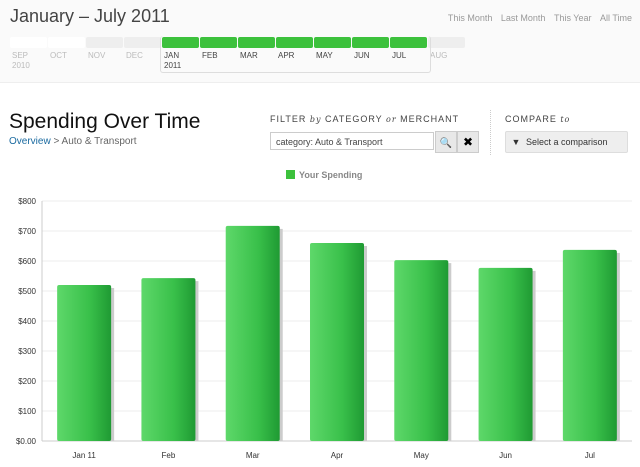 This screenshot has width=640, height=467. Describe the element at coordinates (370, 49) in the screenshot. I see `timeline-month: JUN` at that location.